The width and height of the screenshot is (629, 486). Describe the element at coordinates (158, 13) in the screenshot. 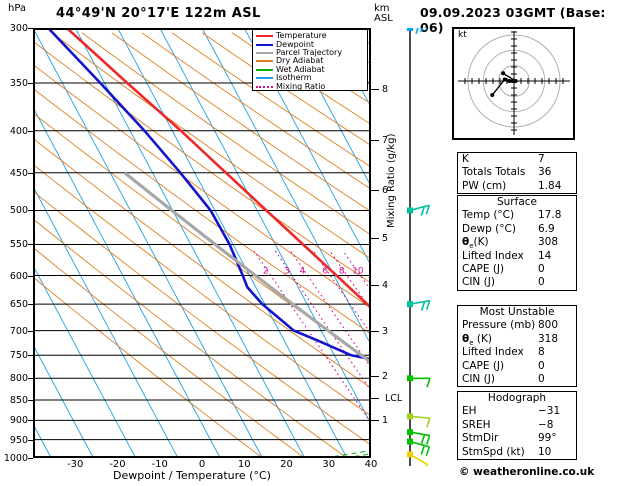

I see `page-title: 44°49'N 20°17'E 122m ASL` at that location.